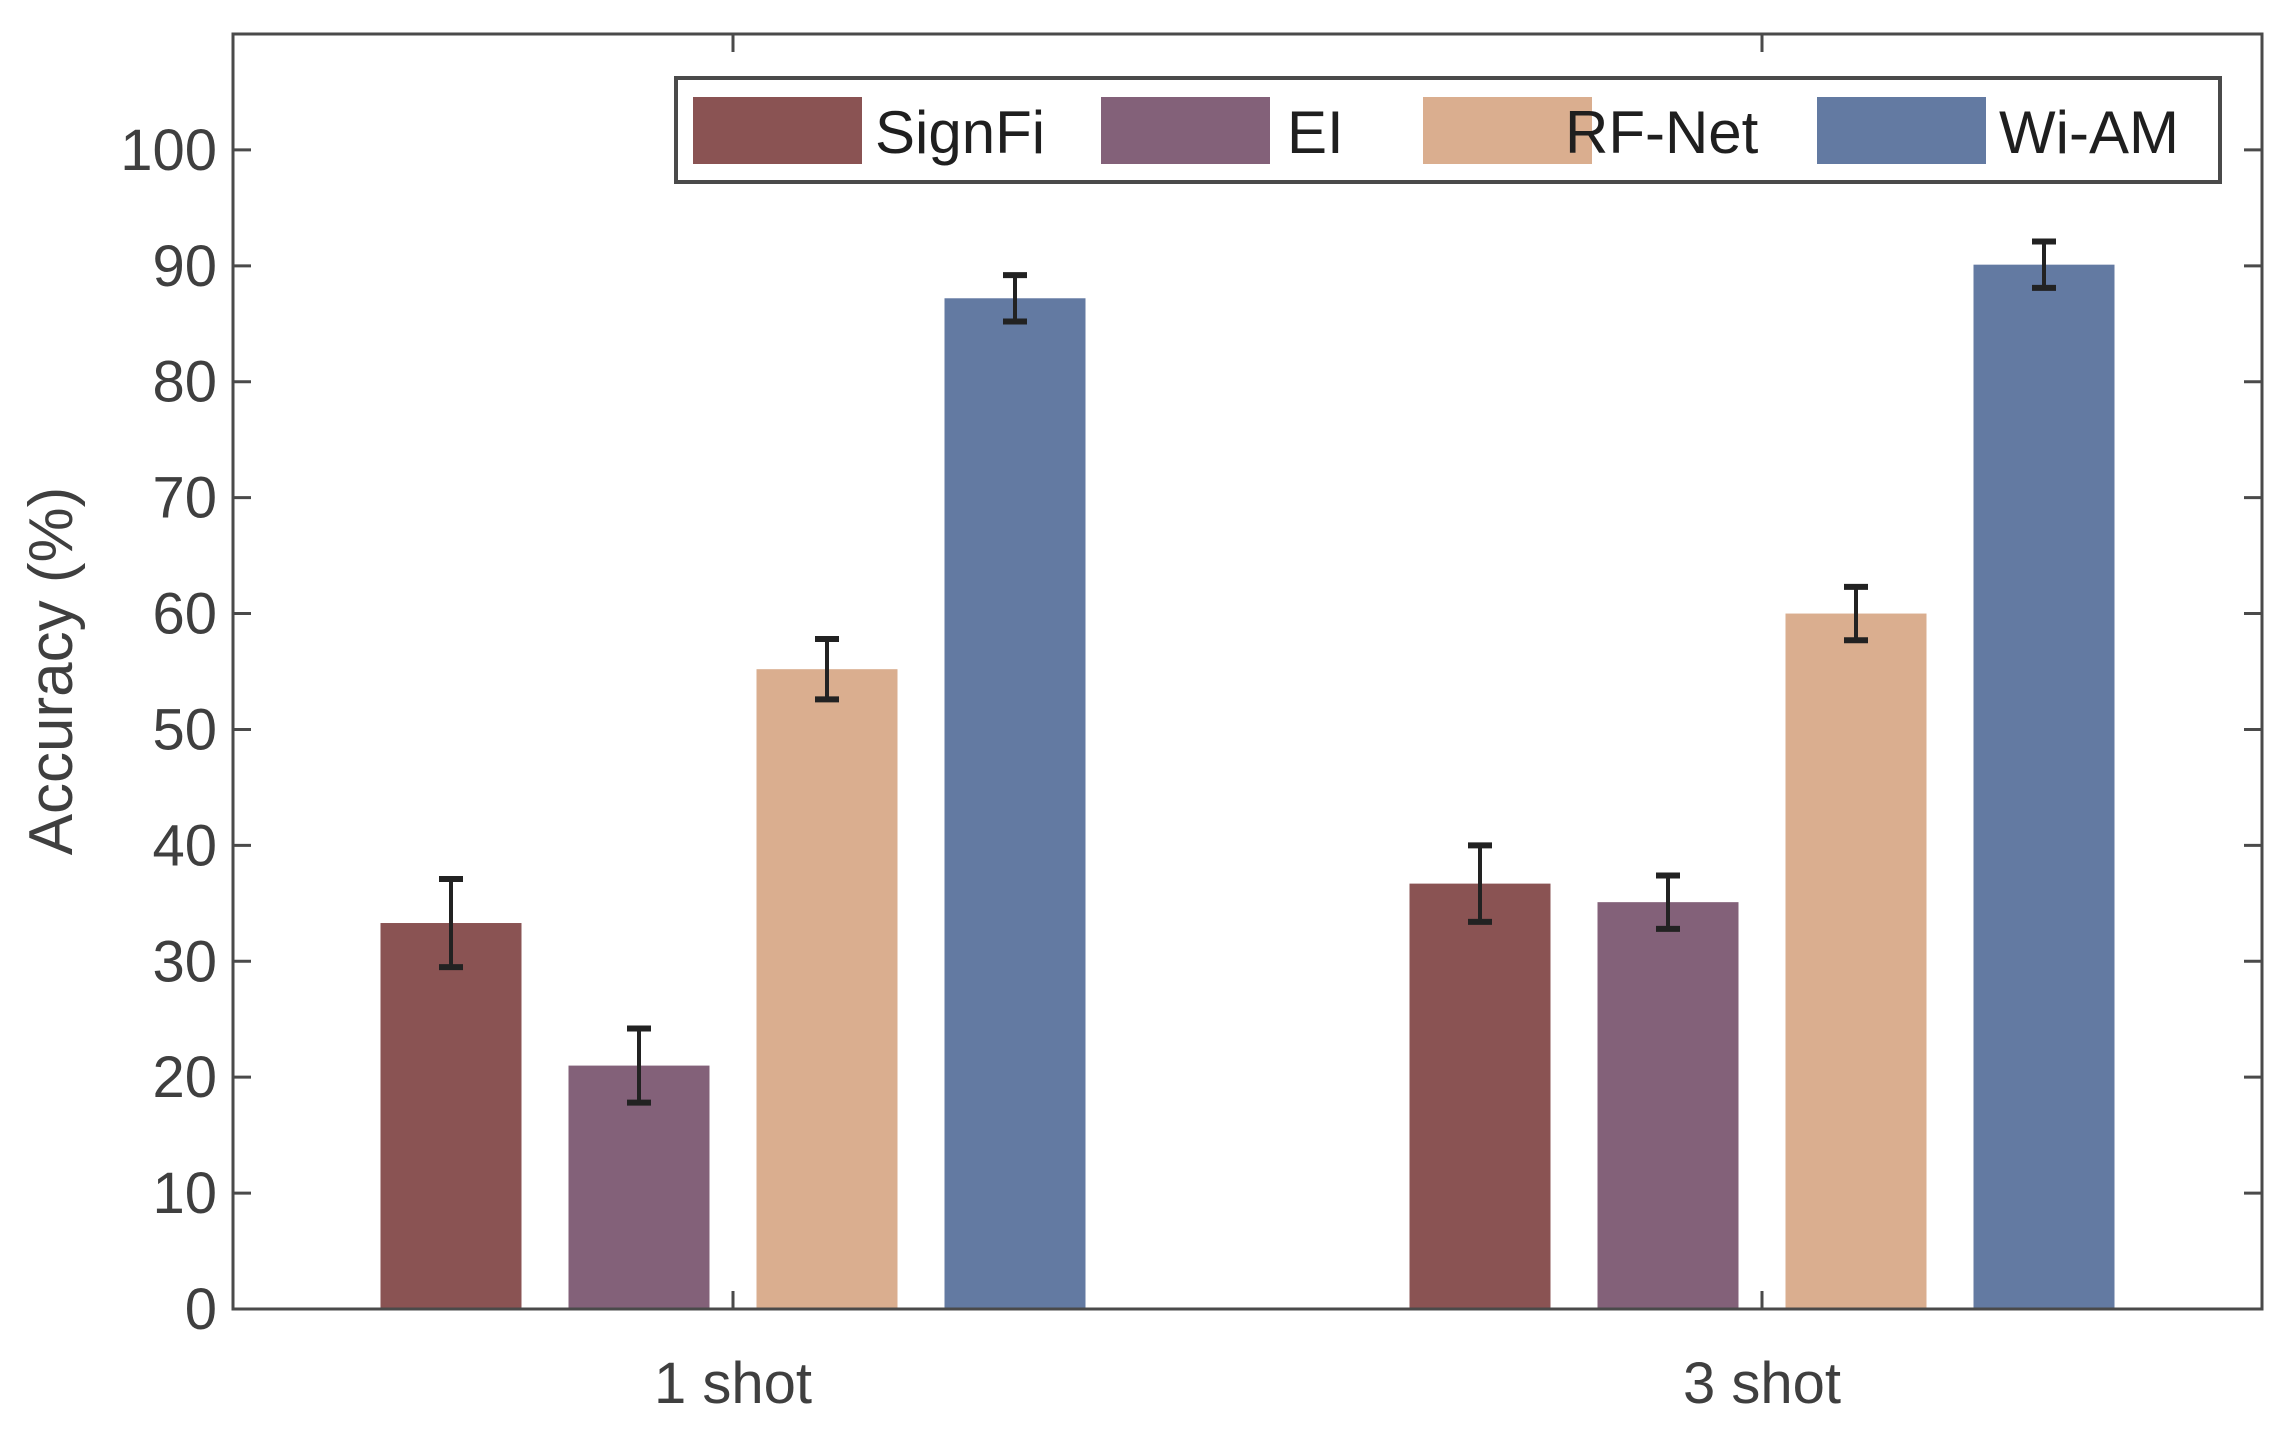  I want to click on y-tick-label: 20, so click(184, 1077).